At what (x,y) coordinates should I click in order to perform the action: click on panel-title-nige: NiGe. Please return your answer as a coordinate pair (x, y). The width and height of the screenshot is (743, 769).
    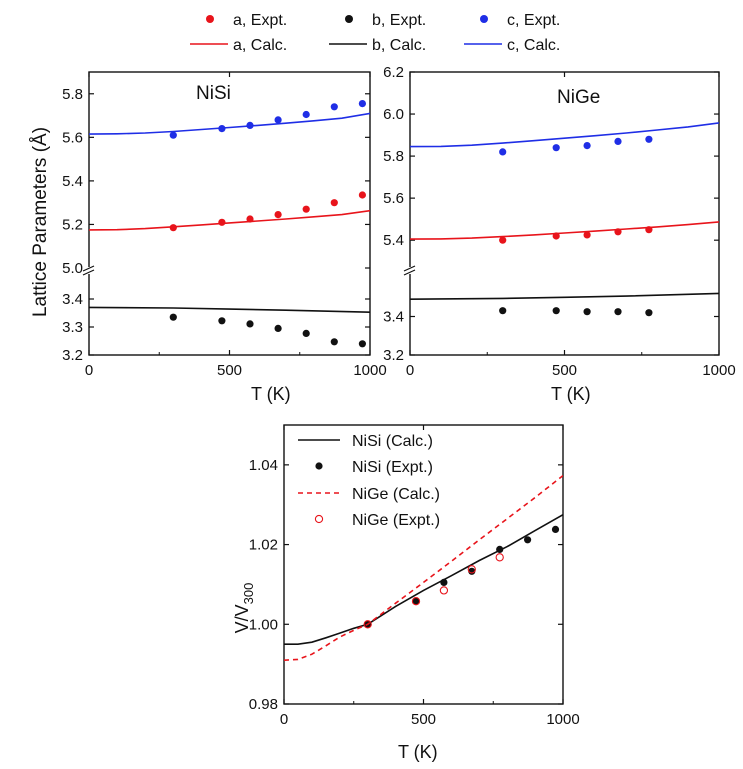
    Looking at the image, I should click on (578, 97).